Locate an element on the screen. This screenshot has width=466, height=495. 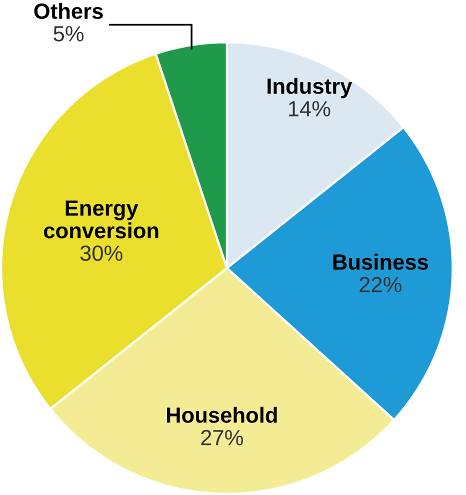
data-label: 27% is located at coordinates (222, 438).